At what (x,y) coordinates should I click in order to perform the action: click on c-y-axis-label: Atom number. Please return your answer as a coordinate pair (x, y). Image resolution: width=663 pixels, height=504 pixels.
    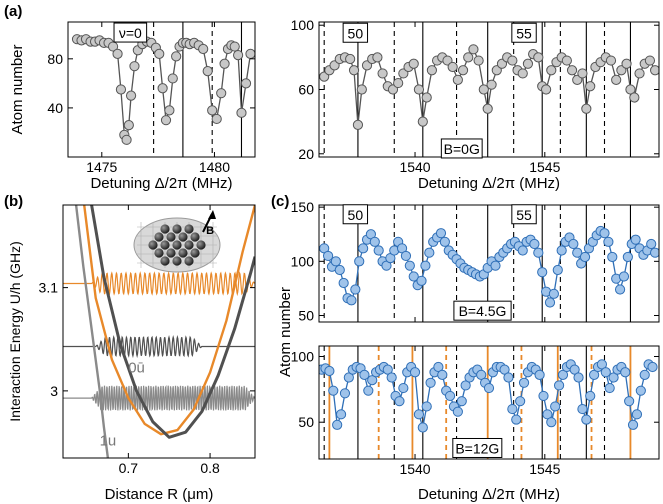
    Looking at the image, I should click on (285, 332).